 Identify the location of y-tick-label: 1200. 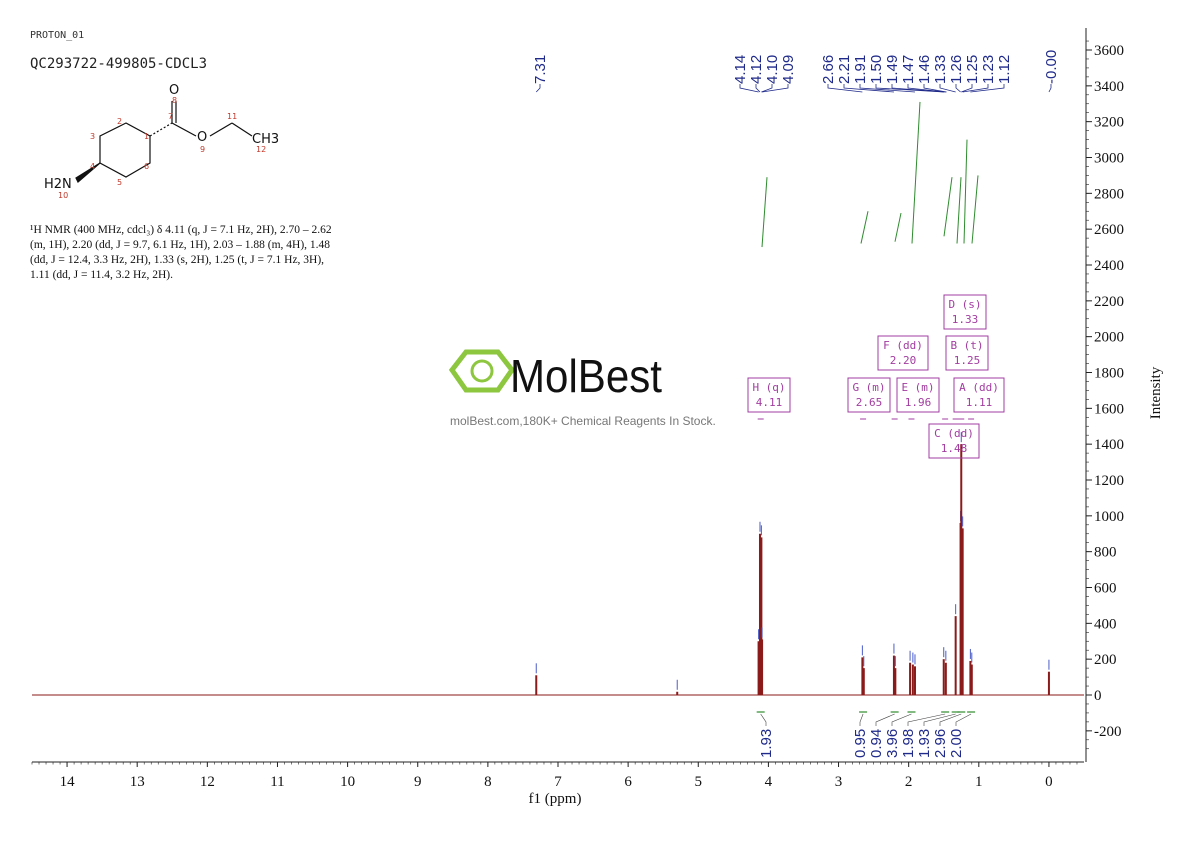
(1109, 481).